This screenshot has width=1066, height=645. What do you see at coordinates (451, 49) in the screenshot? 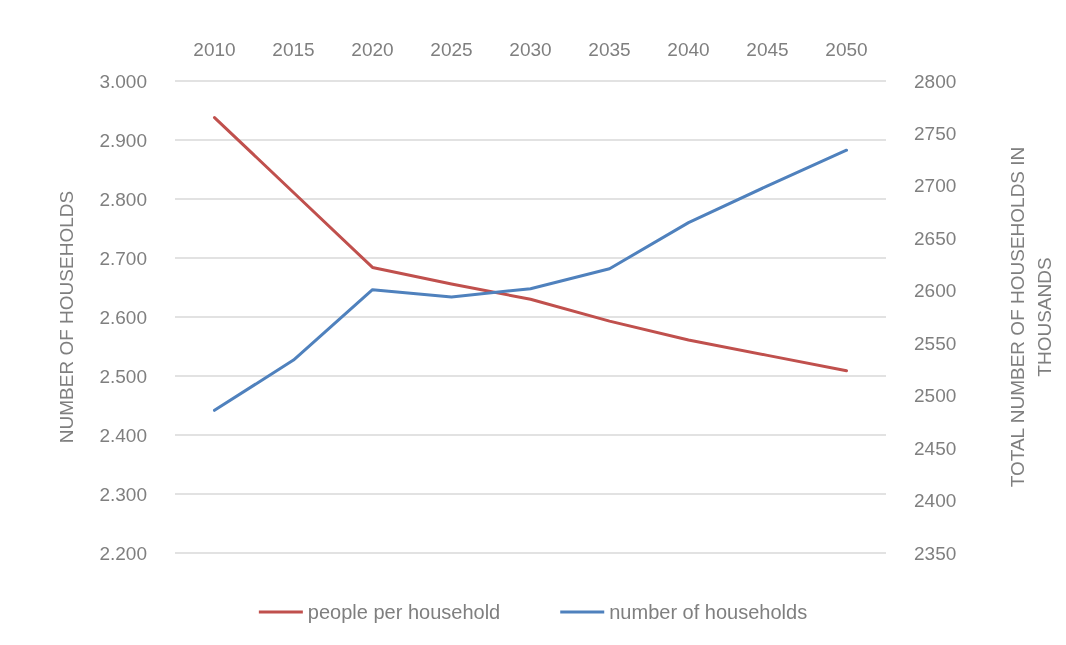
I see `x-tick-label: 2025` at bounding box center [451, 49].